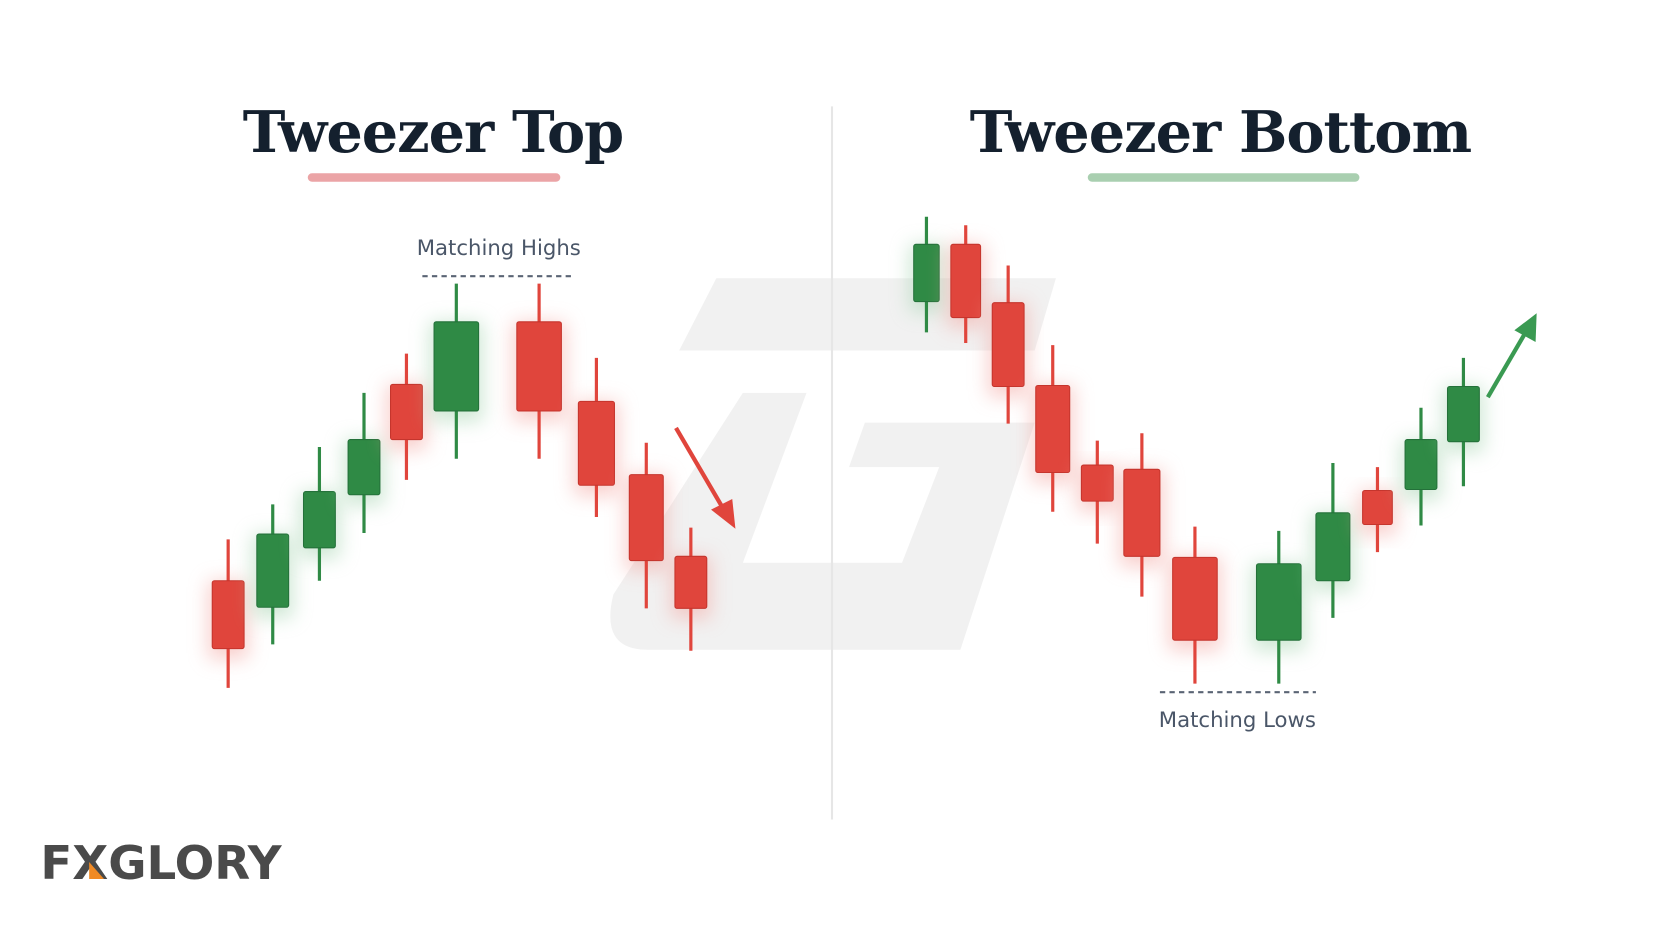  Describe the element at coordinates (433, 132) in the screenshot. I see `left-title: Tweezer Top` at that location.